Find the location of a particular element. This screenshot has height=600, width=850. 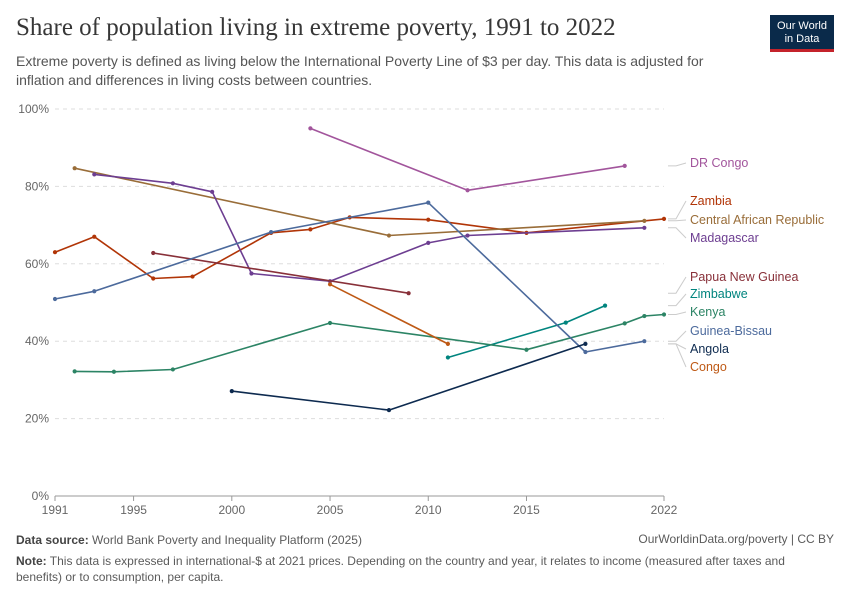

series-label: DR Congo is located at coordinates (719, 163).